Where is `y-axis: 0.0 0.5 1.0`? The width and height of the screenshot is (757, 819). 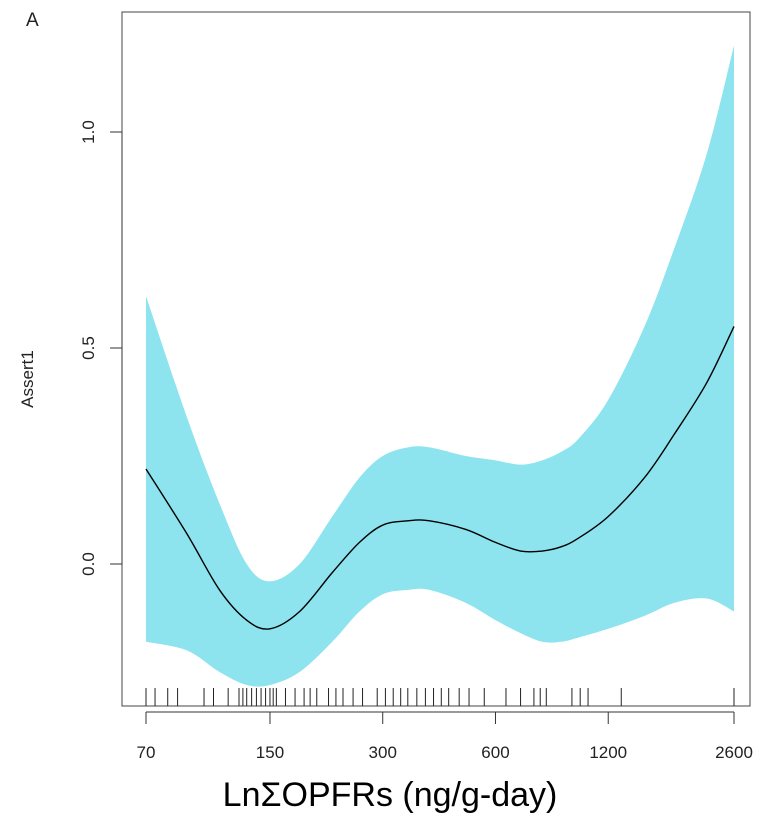
y-axis: 0.0 0.5 1.0 is located at coordinates (101, 348).